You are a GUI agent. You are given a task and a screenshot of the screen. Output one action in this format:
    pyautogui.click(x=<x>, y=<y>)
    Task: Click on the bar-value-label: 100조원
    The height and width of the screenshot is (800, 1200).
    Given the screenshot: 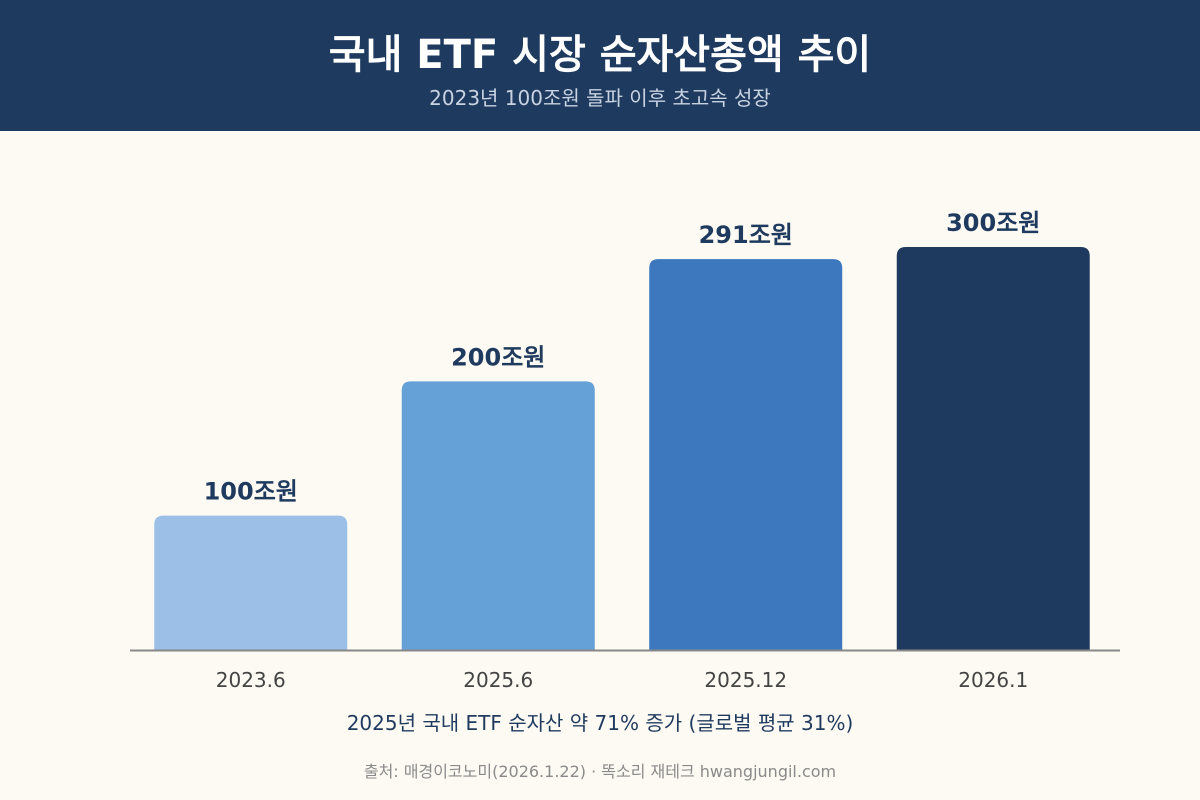 What is the action you would take?
    pyautogui.click(x=251, y=492)
    